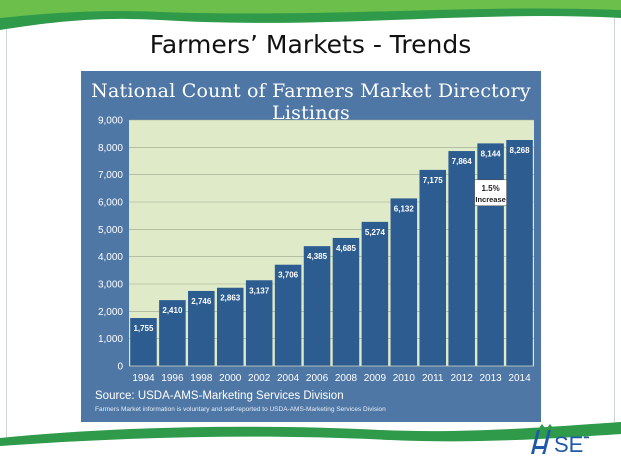 This screenshot has width=621, height=466. Describe the element at coordinates (375, 232) in the screenshot. I see `bar-value-label: 5,274` at that location.